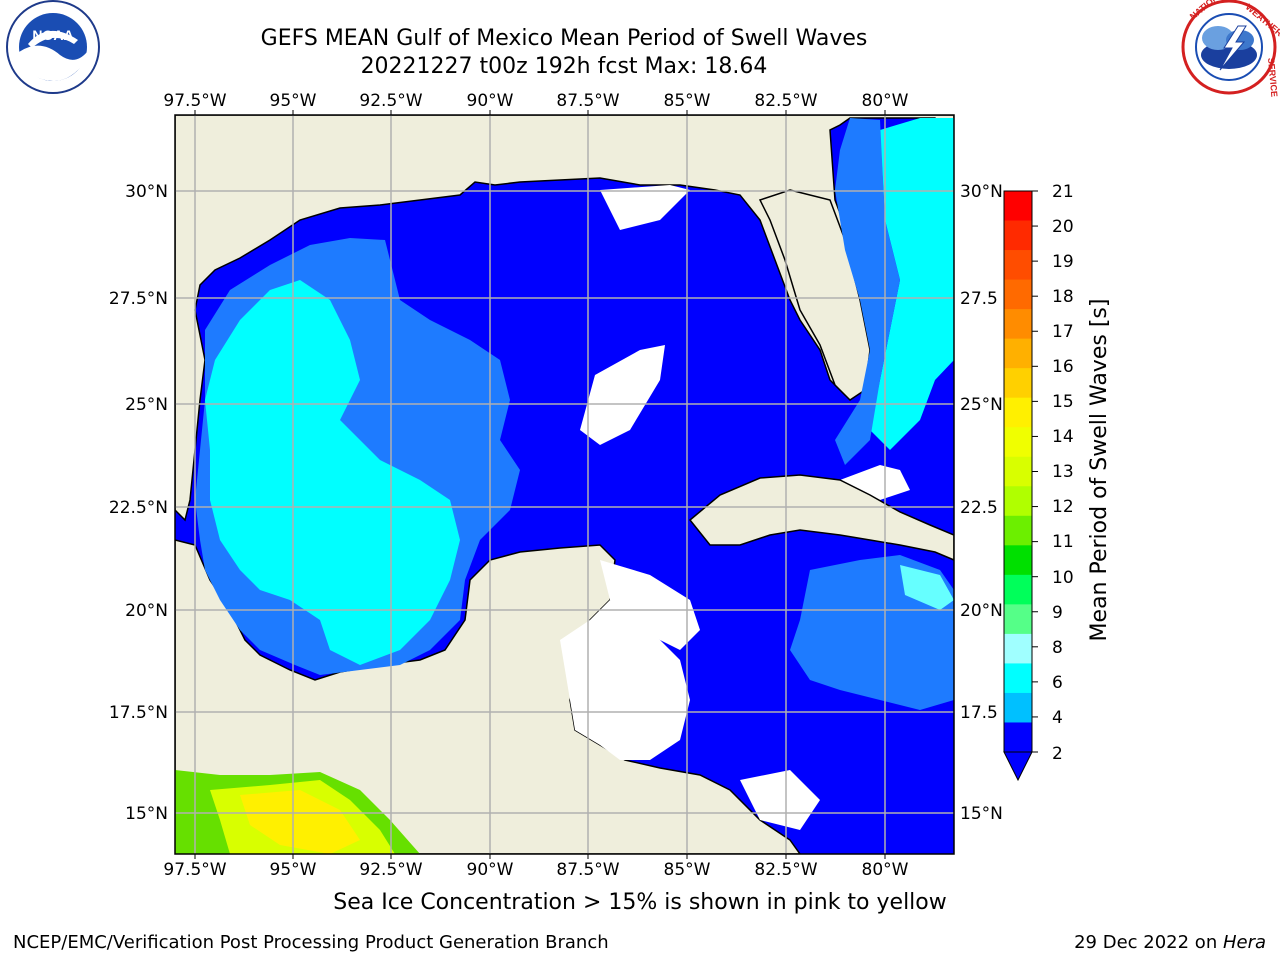 The image size is (1280, 960). Describe the element at coordinates (1063, 297) in the screenshot. I see `colorbar-tick: 18` at that location.